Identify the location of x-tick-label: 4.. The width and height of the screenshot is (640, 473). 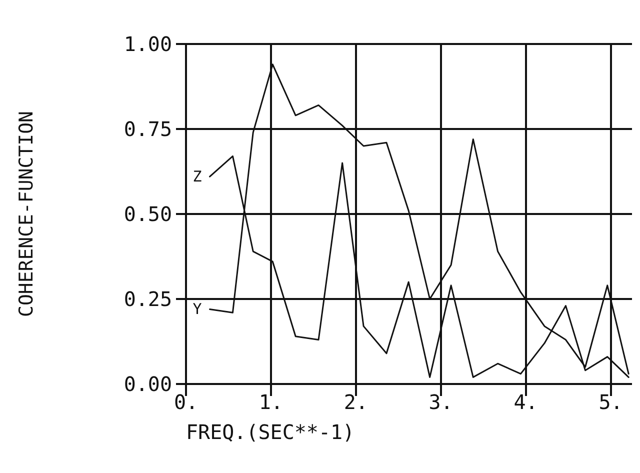
(526, 402).